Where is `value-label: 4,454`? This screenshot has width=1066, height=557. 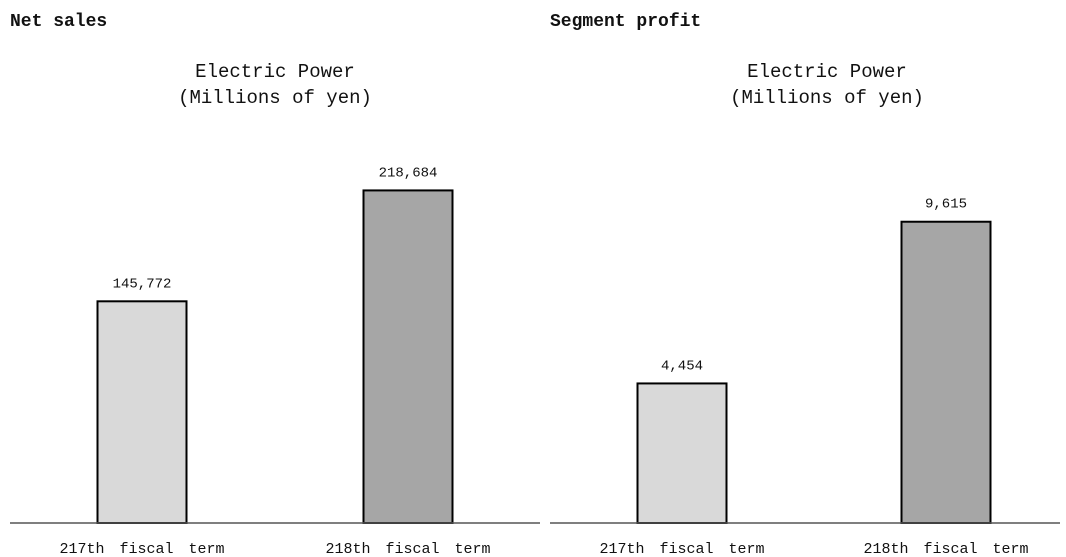
value-label: 4,454 is located at coordinates (682, 366).